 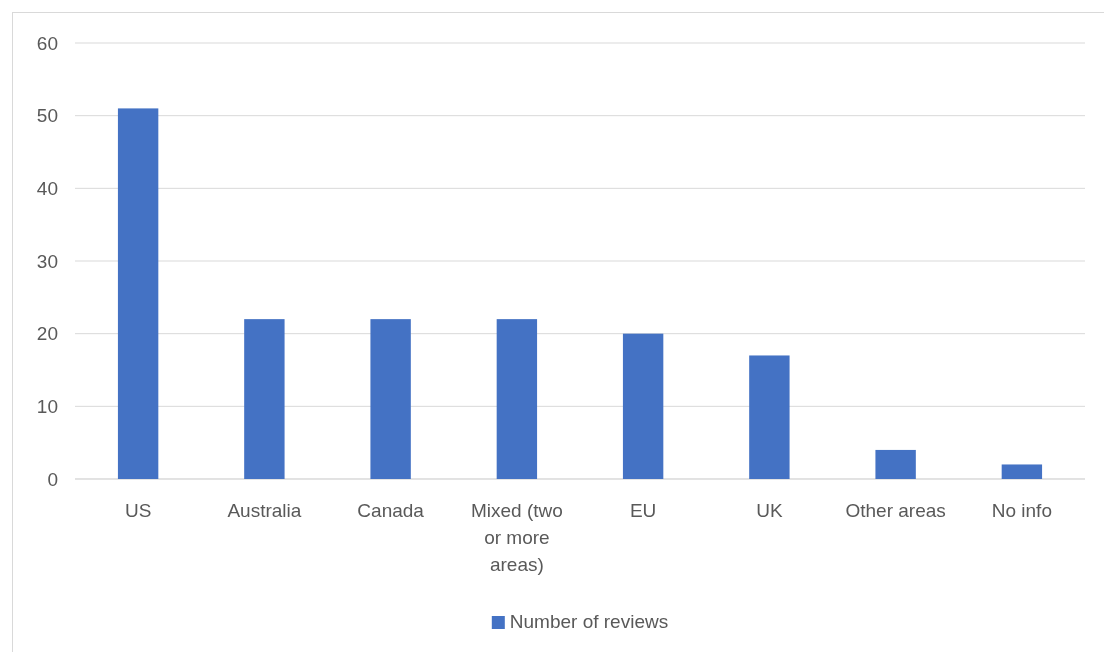 I want to click on y-tick-label: 60, so click(x=47, y=43).